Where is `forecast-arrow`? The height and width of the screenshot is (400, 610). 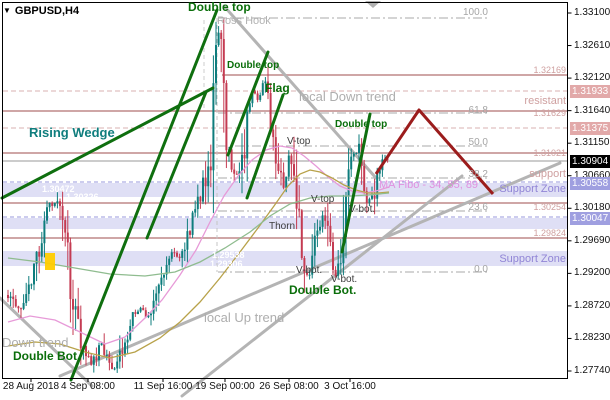
forecast-arrow is located at coordinates (434, 151).